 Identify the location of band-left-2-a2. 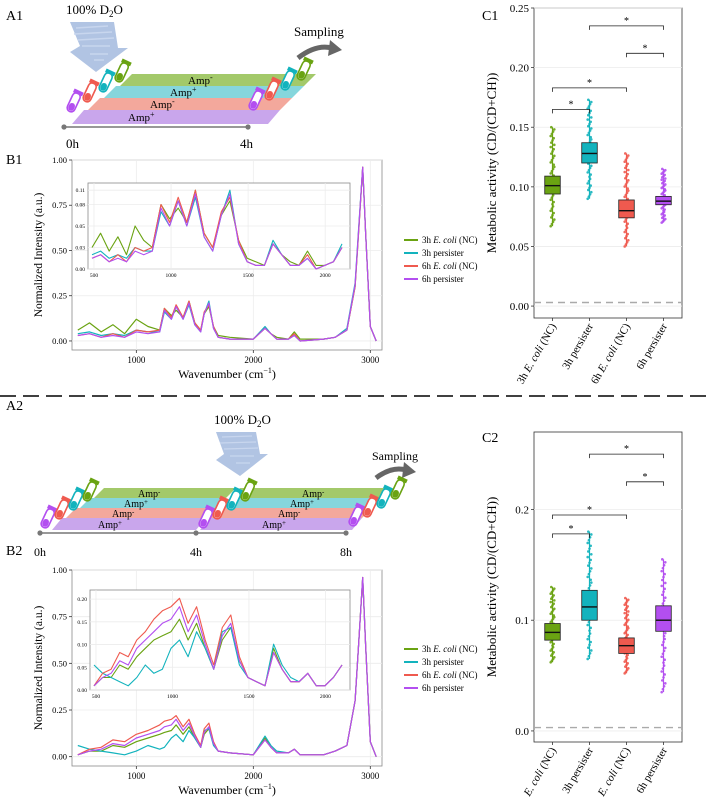
(153, 503).